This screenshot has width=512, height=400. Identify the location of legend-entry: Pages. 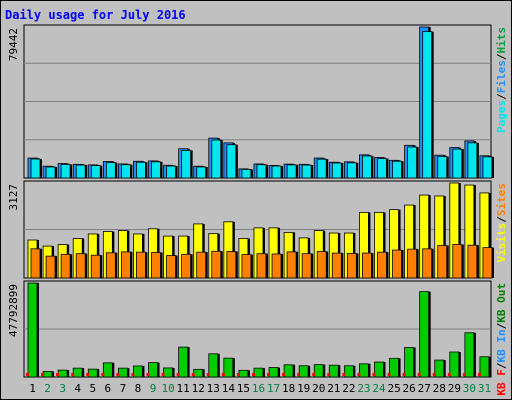
(501, 116).